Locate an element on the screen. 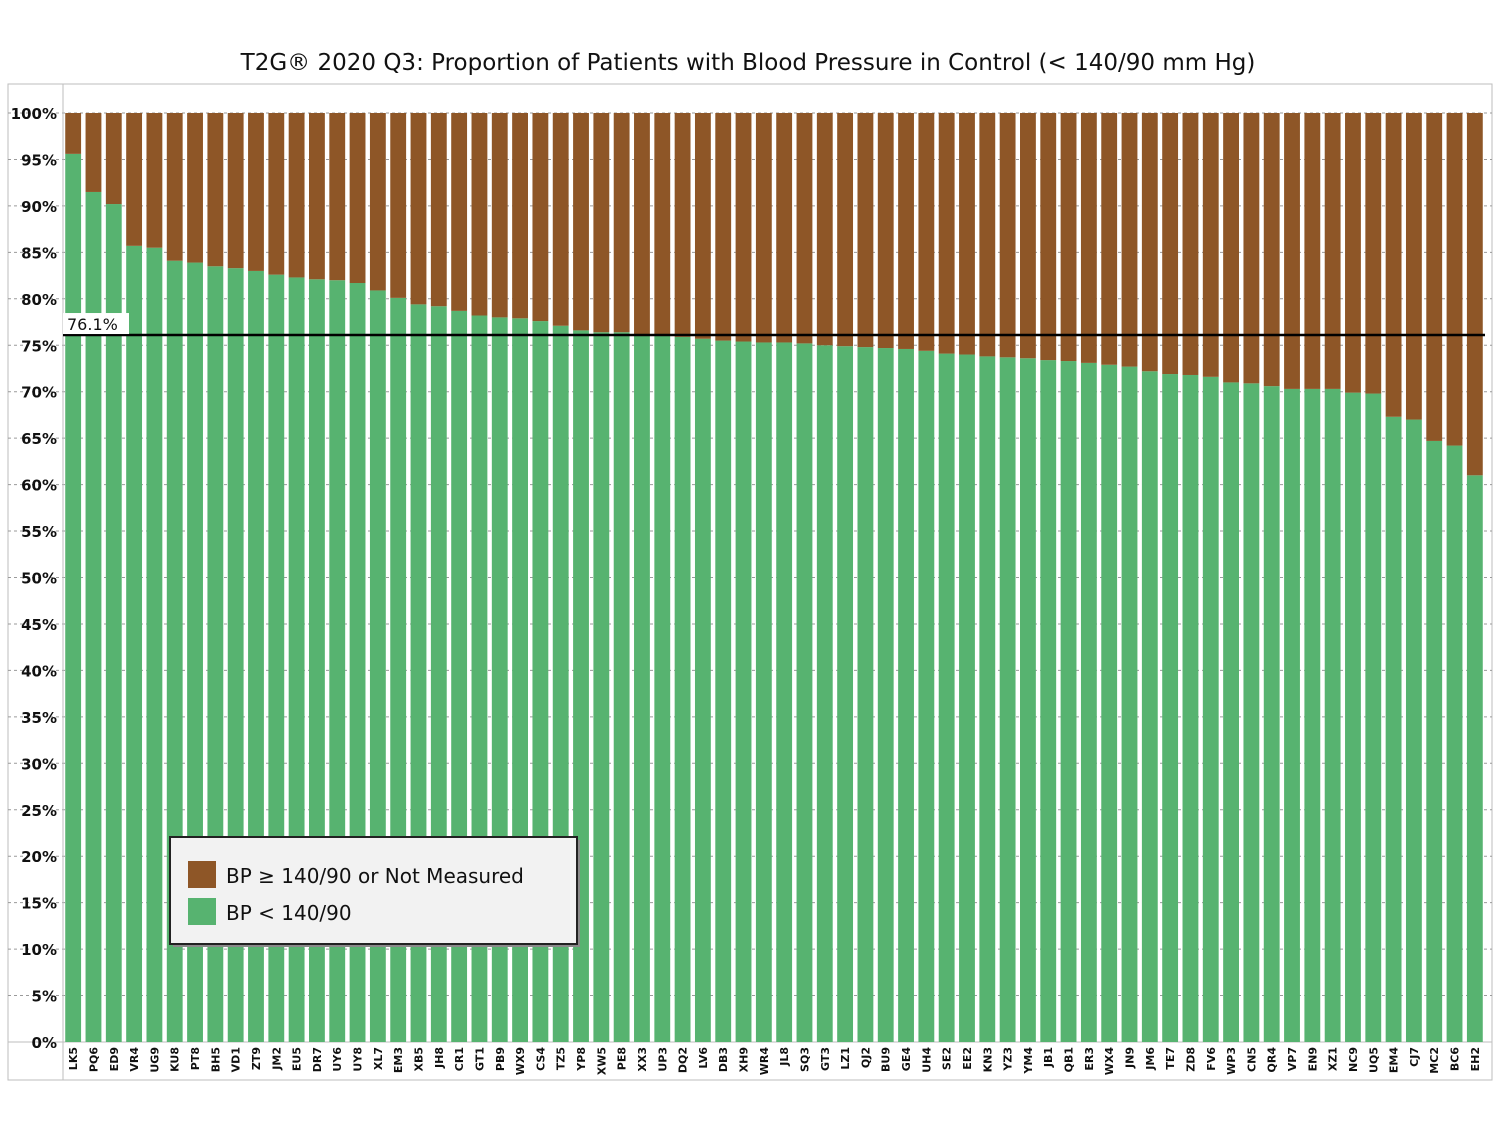 Image resolution: width=1500 pixels, height=1125 pixels. x-category-label: BH5 is located at coordinates (215, 1059).